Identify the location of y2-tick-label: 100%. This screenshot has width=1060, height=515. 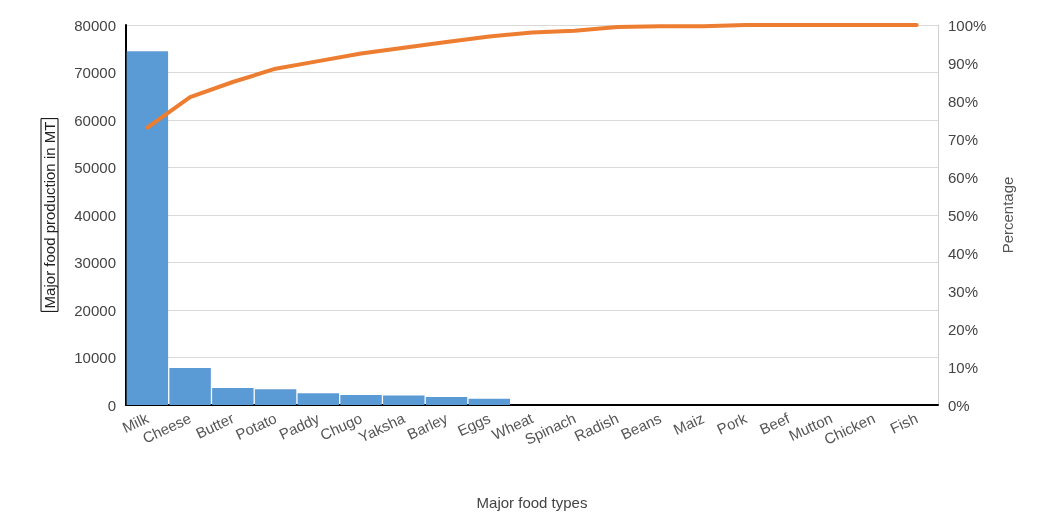
(967, 25).